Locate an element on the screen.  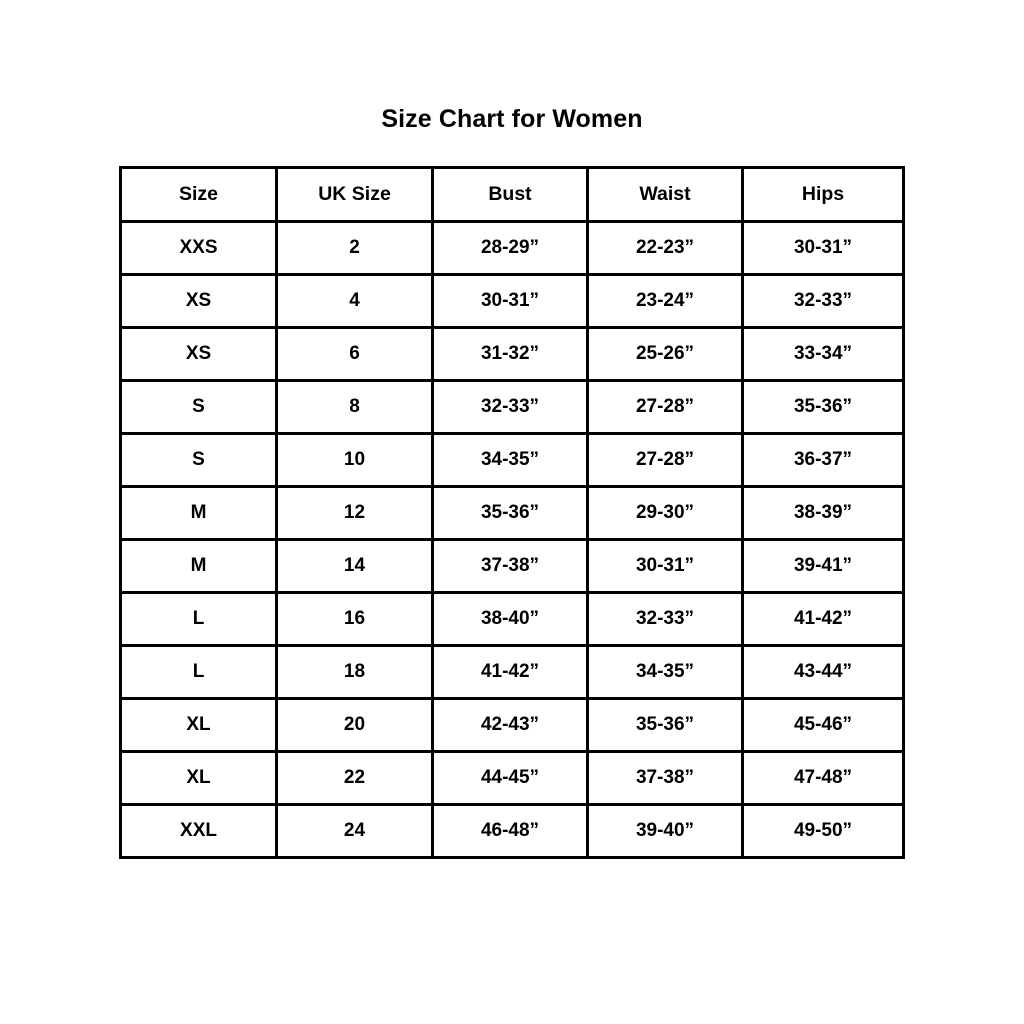
column-header-label: Bust is located at coordinates (510, 194).